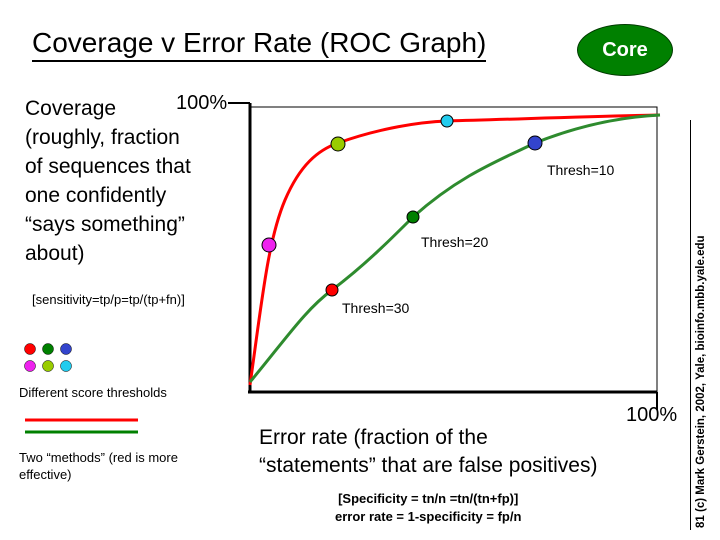 This screenshot has width=720, height=540. What do you see at coordinates (48, 357) in the screenshot?
I see `legend-dots` at bounding box center [48, 357].